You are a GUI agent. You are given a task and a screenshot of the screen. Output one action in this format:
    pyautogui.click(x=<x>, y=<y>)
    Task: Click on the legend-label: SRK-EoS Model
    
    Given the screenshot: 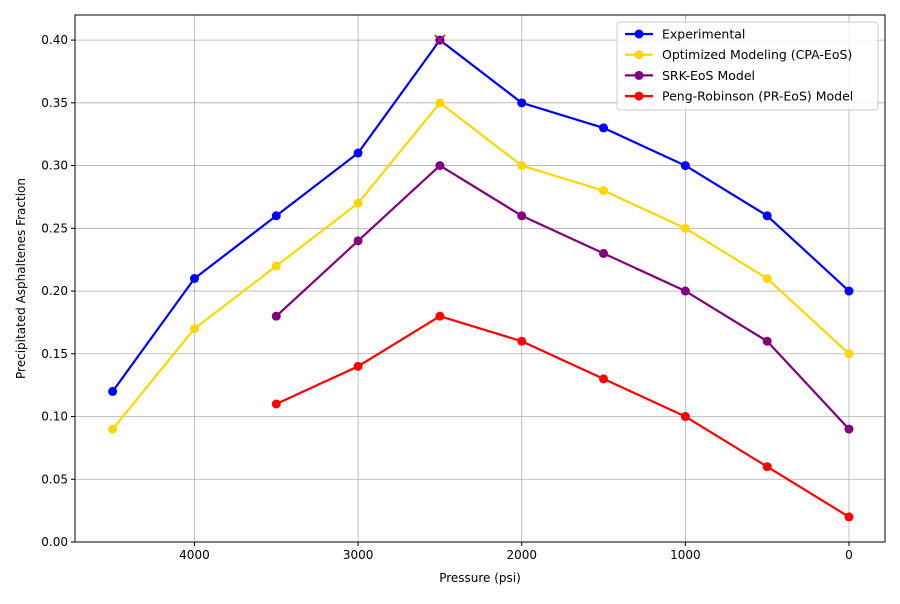 What is the action you would take?
    pyautogui.click(x=708, y=75)
    